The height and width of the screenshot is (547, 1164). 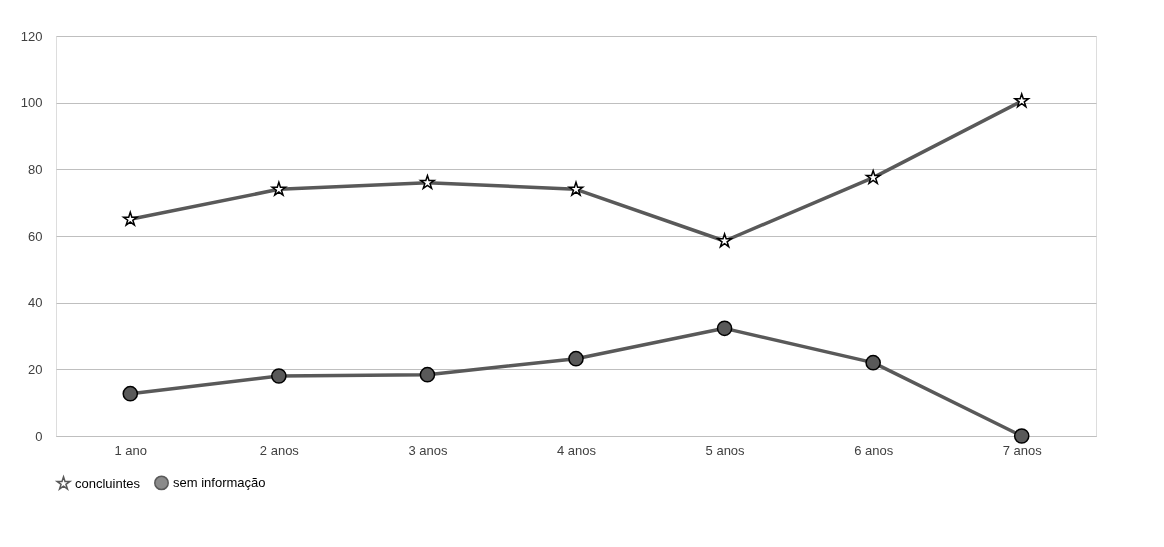 I want to click on y-tick-label: 60, so click(x=35, y=236).